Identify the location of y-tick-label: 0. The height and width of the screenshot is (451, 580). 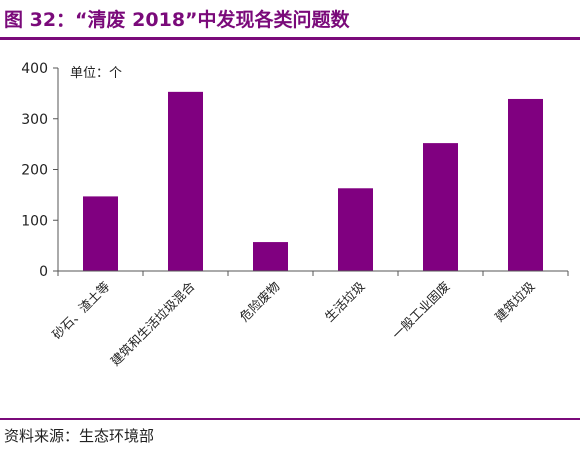
(43, 272).